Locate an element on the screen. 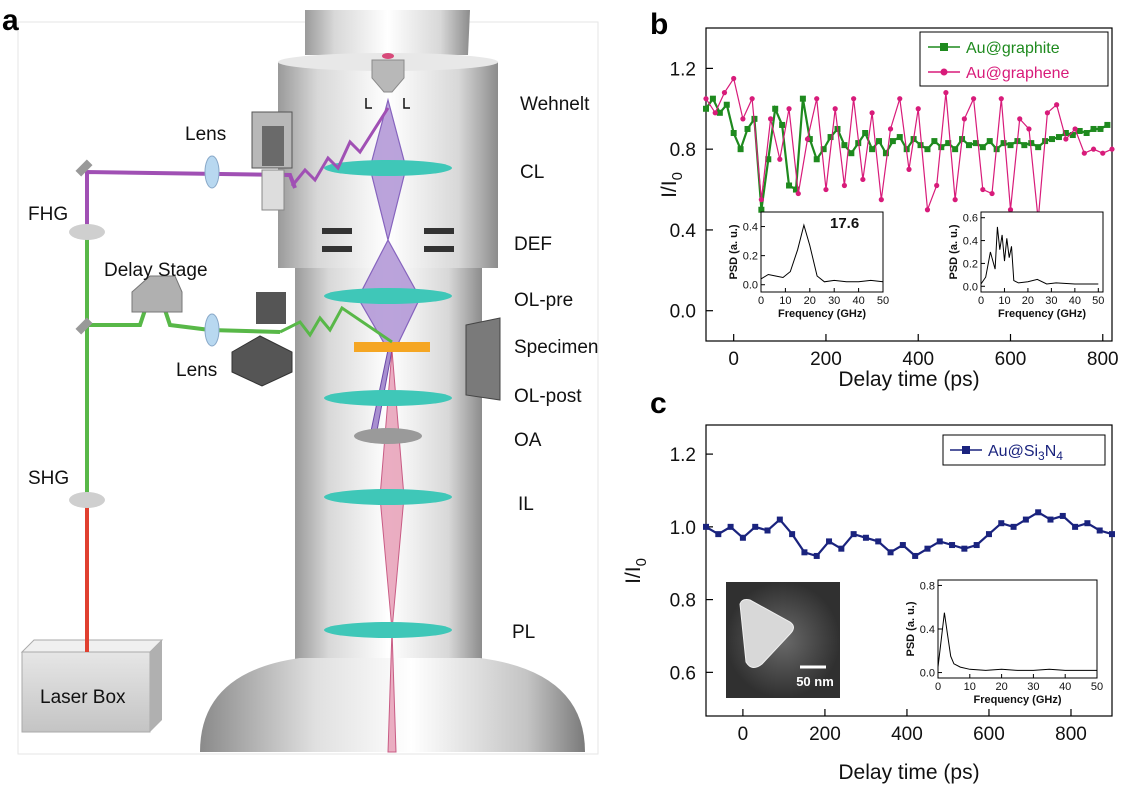  chart-c-ylabel-main: I/I is located at coordinates (633, 575).